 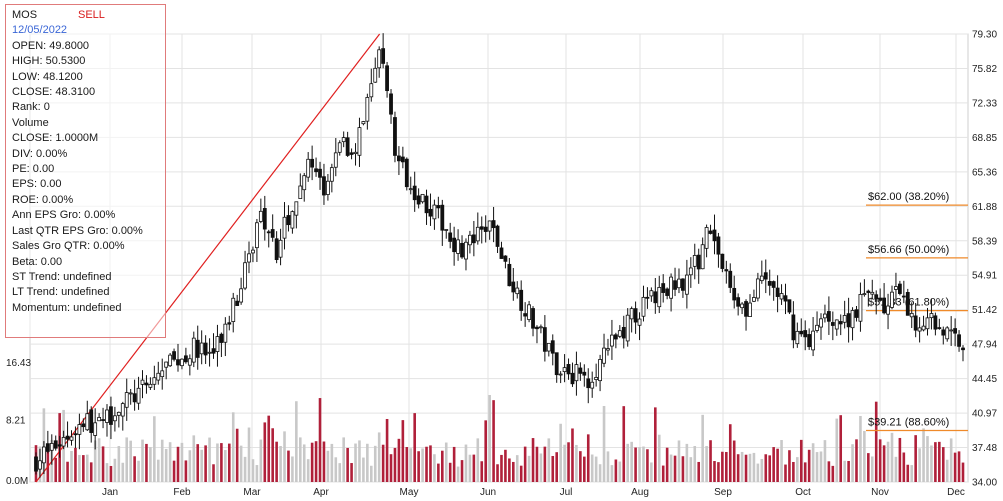 What do you see at coordinates (908, 197) in the screenshot?
I see `fib-label: $62.00 (38.20%)` at bounding box center [908, 197].